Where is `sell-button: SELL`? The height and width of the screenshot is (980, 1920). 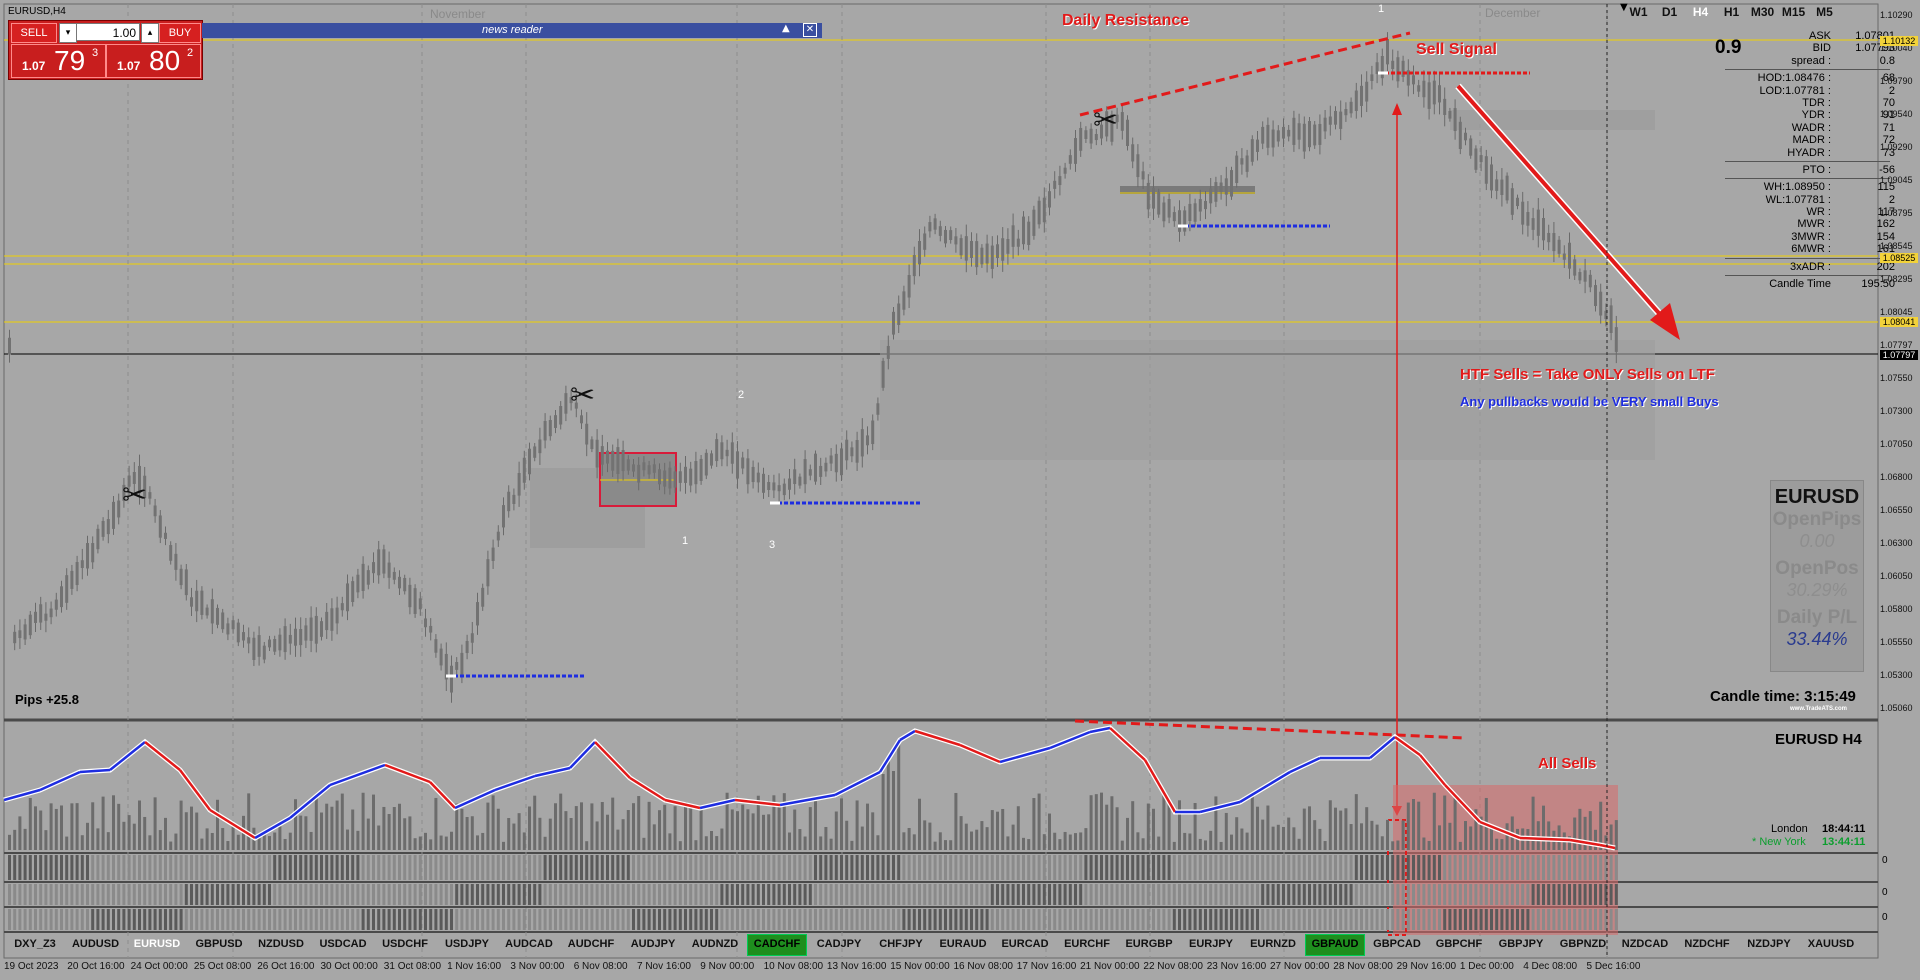
sell-button: SELL is located at coordinates (34, 33).